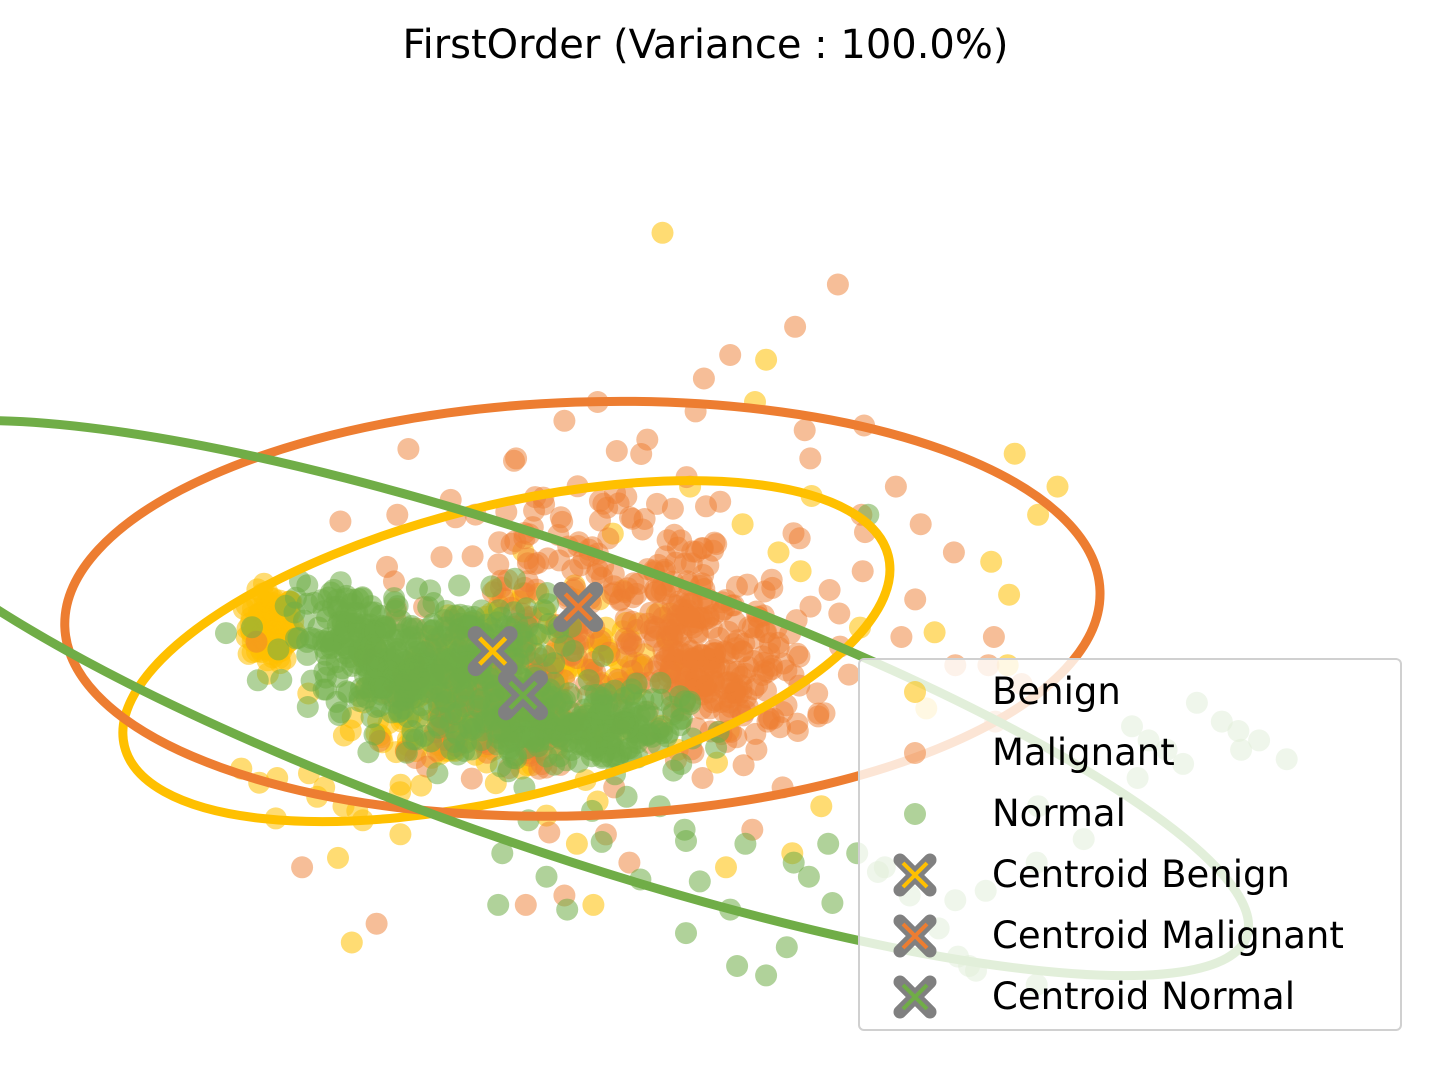  I want to click on legend-label-normal: Normal, so click(1059, 813).